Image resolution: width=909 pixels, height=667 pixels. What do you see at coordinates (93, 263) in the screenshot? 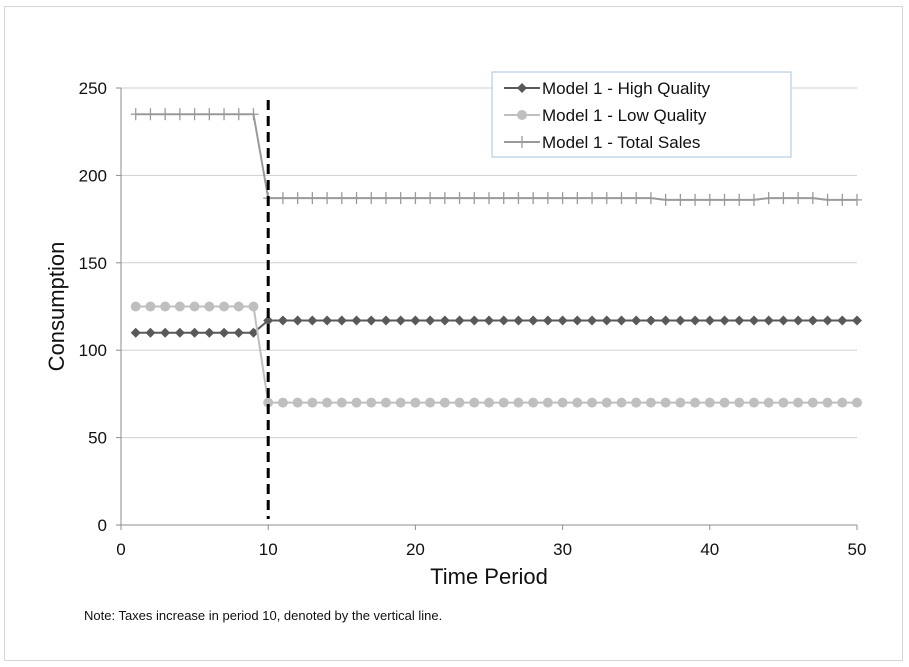
I see `y-tick-label: 150` at bounding box center [93, 263].